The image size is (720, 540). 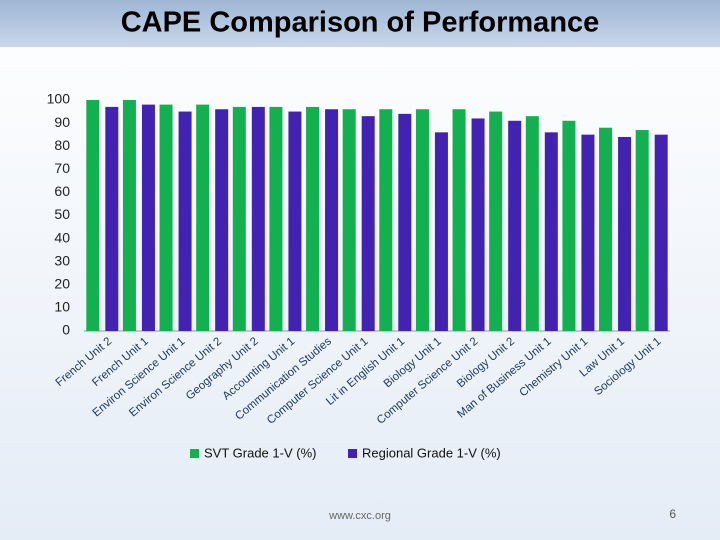 What do you see at coordinates (359, 516) in the screenshot?
I see `footer-url: www.cxc.org` at bounding box center [359, 516].